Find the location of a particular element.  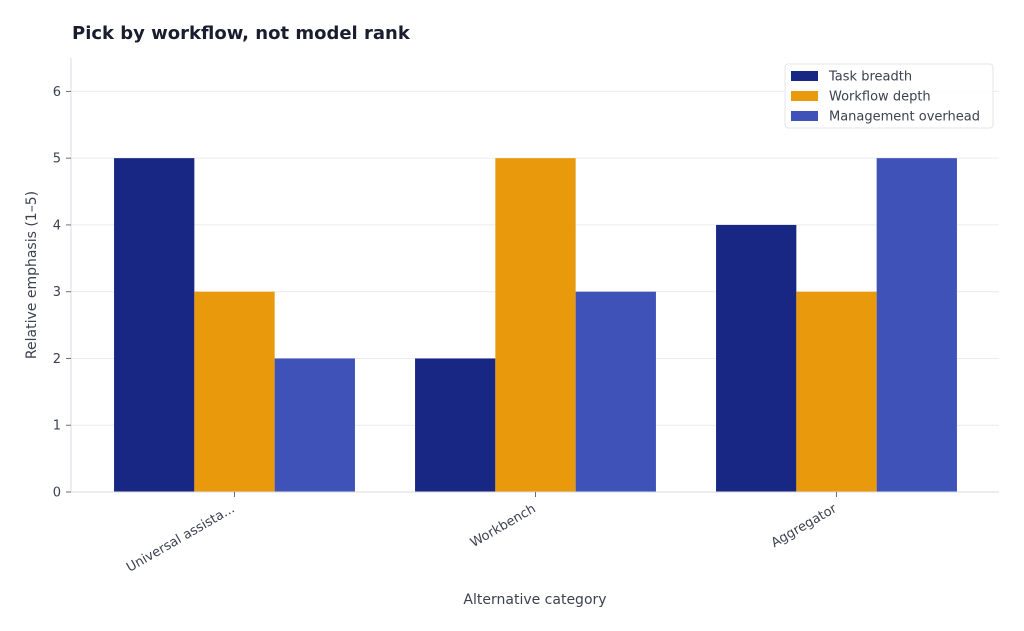

y-tick-label: 4 is located at coordinates (57, 225).